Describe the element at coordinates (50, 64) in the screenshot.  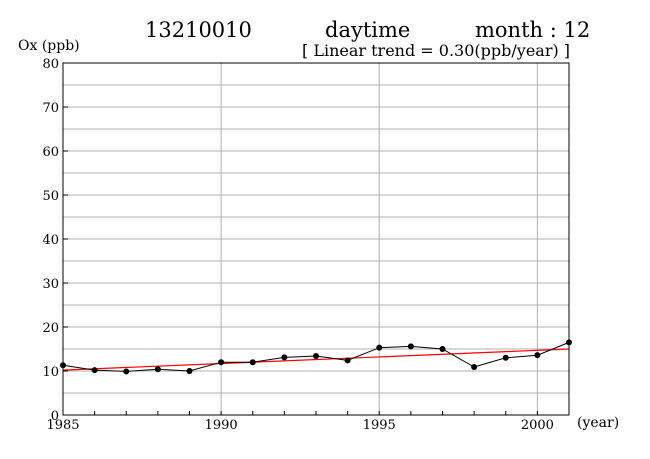
I see `y-tick-label: 80` at that location.